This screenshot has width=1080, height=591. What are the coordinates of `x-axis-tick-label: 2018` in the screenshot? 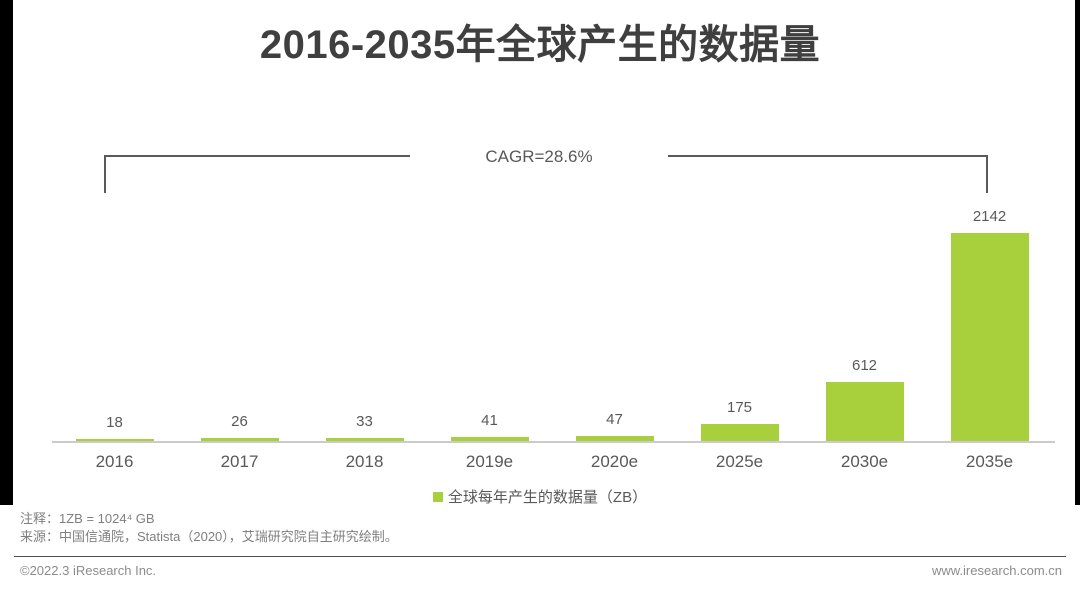 It's located at (364, 461).